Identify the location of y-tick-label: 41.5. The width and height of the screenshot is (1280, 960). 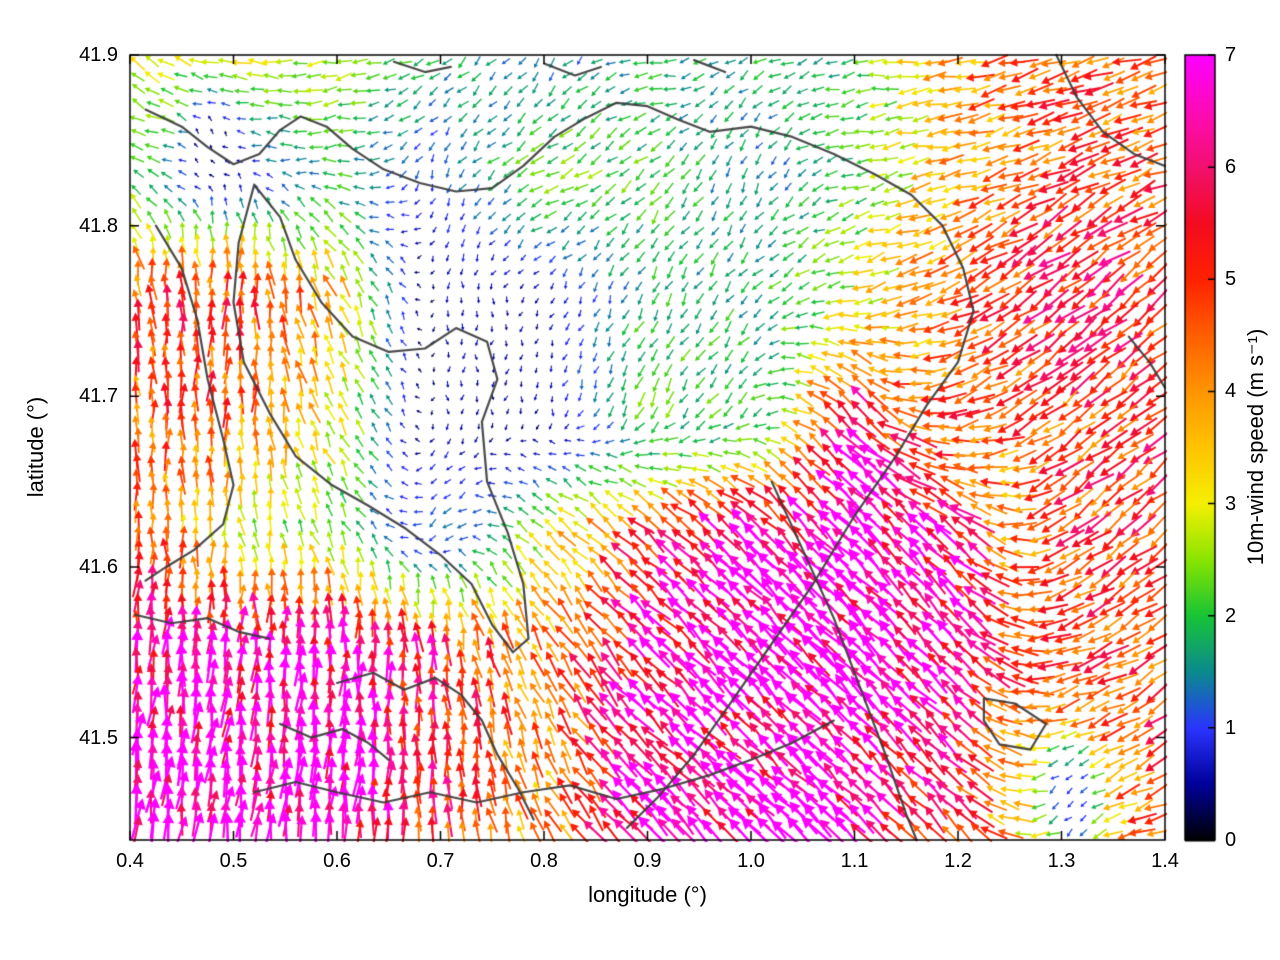
(98, 737).